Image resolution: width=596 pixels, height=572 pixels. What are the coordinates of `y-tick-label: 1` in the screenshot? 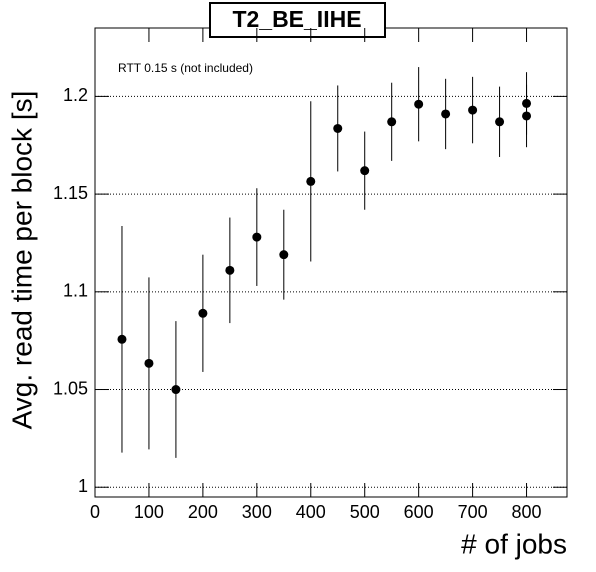 It's located at (83, 486).